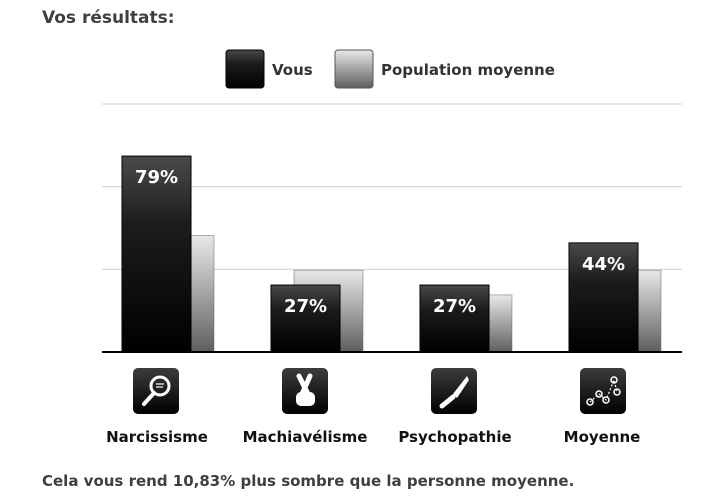 This screenshot has width=725, height=497. What do you see at coordinates (292, 70) in the screenshot?
I see `legend-label-vous: Vous` at bounding box center [292, 70].